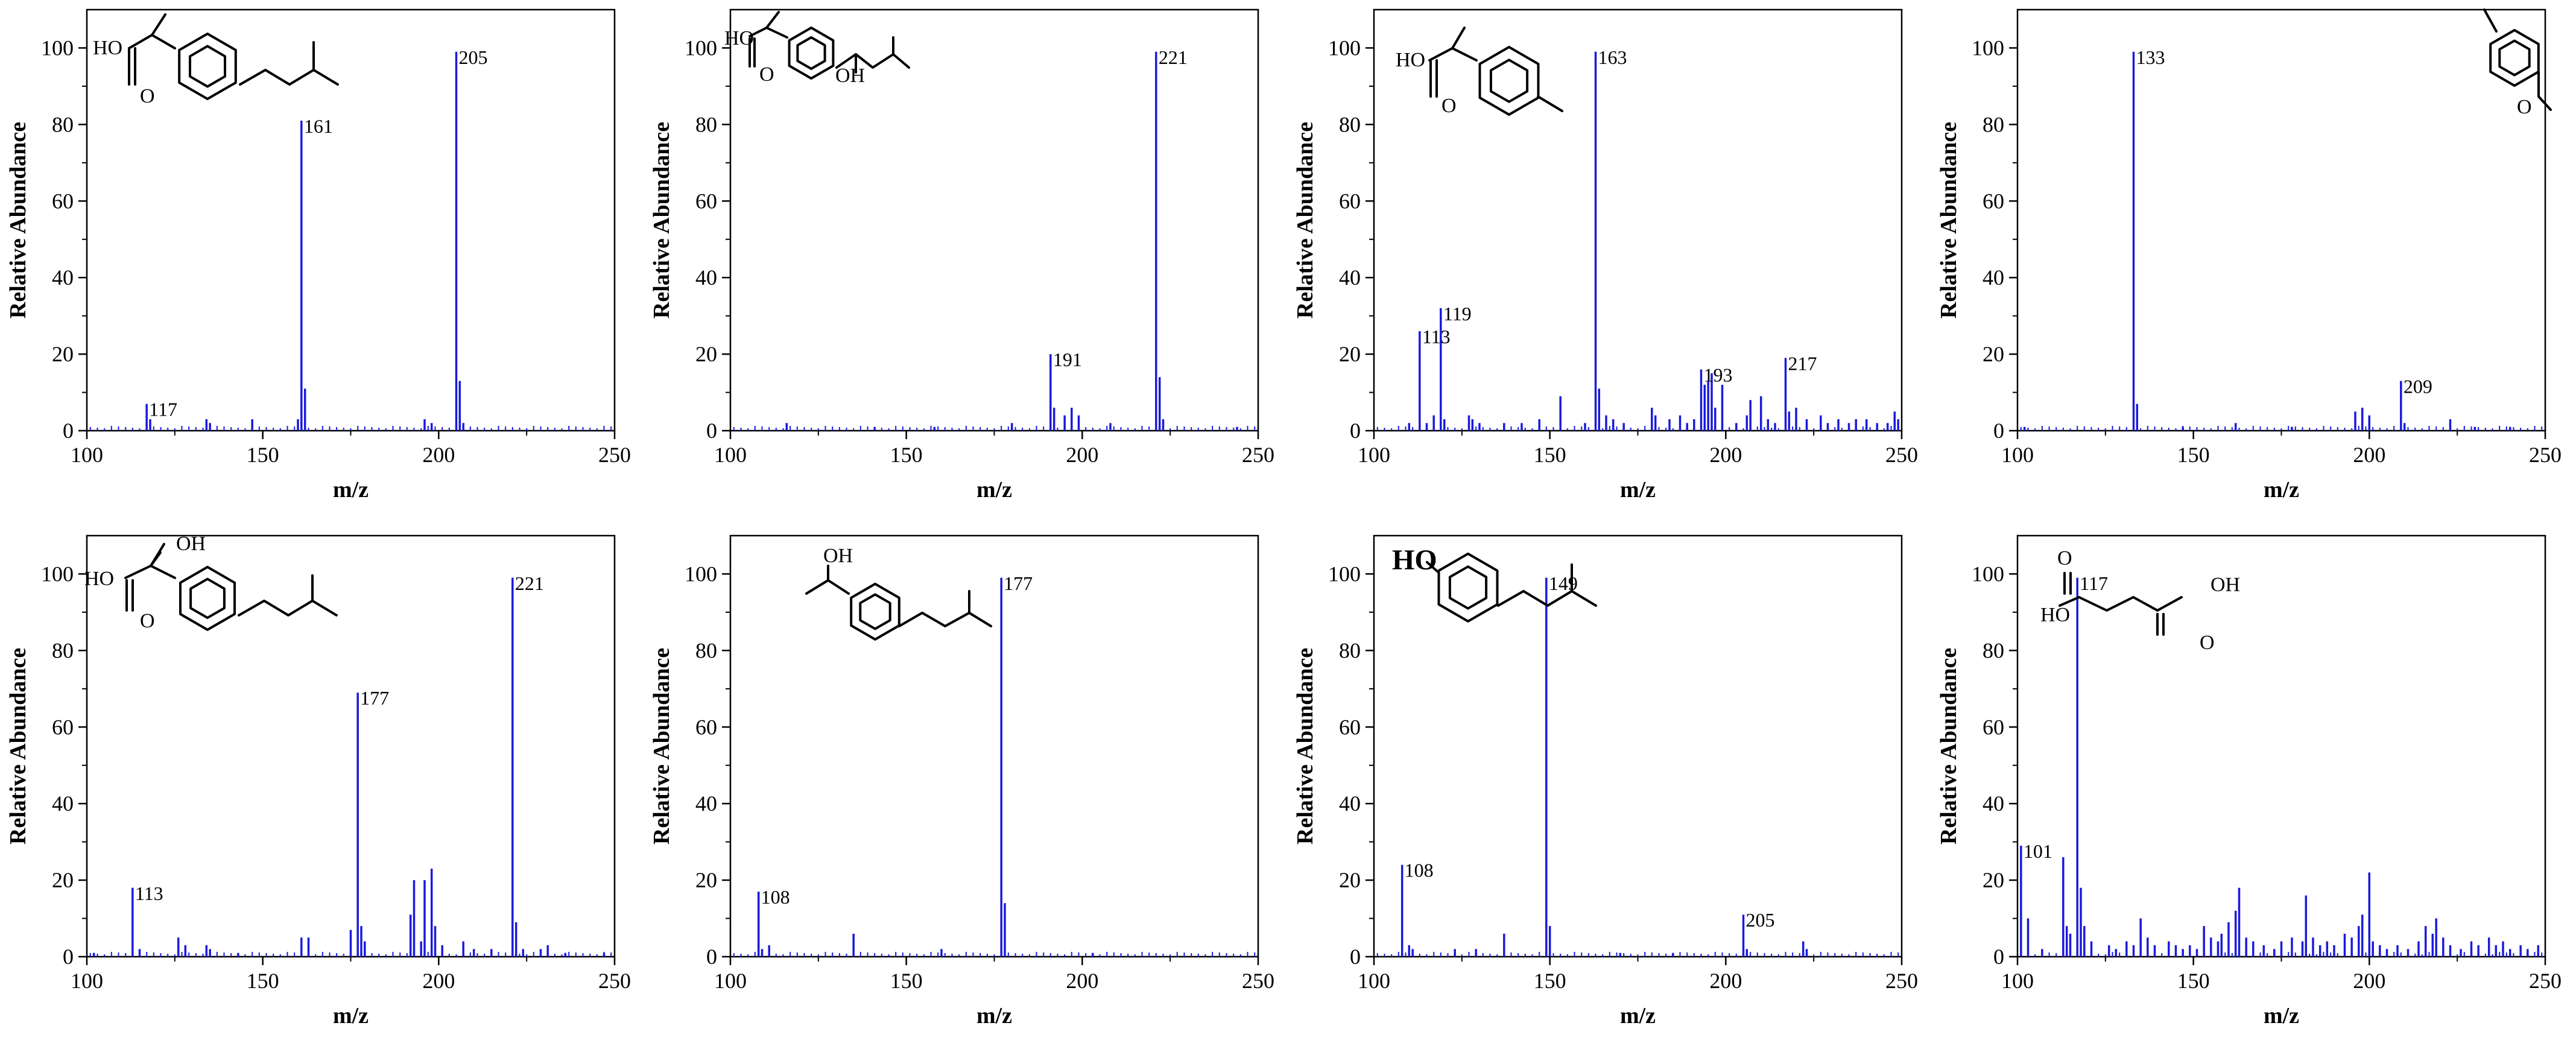 This screenshot has width=2576, height=1052. Describe the element at coordinates (1067, 359) in the screenshot. I see `peak-label: 191` at that location.